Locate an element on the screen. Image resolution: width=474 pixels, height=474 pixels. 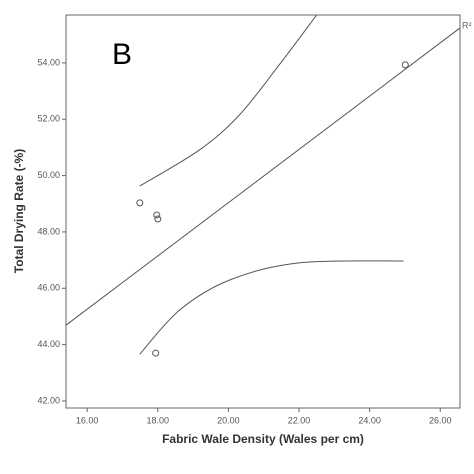
annotation: R² is located at coordinates (467, 25).